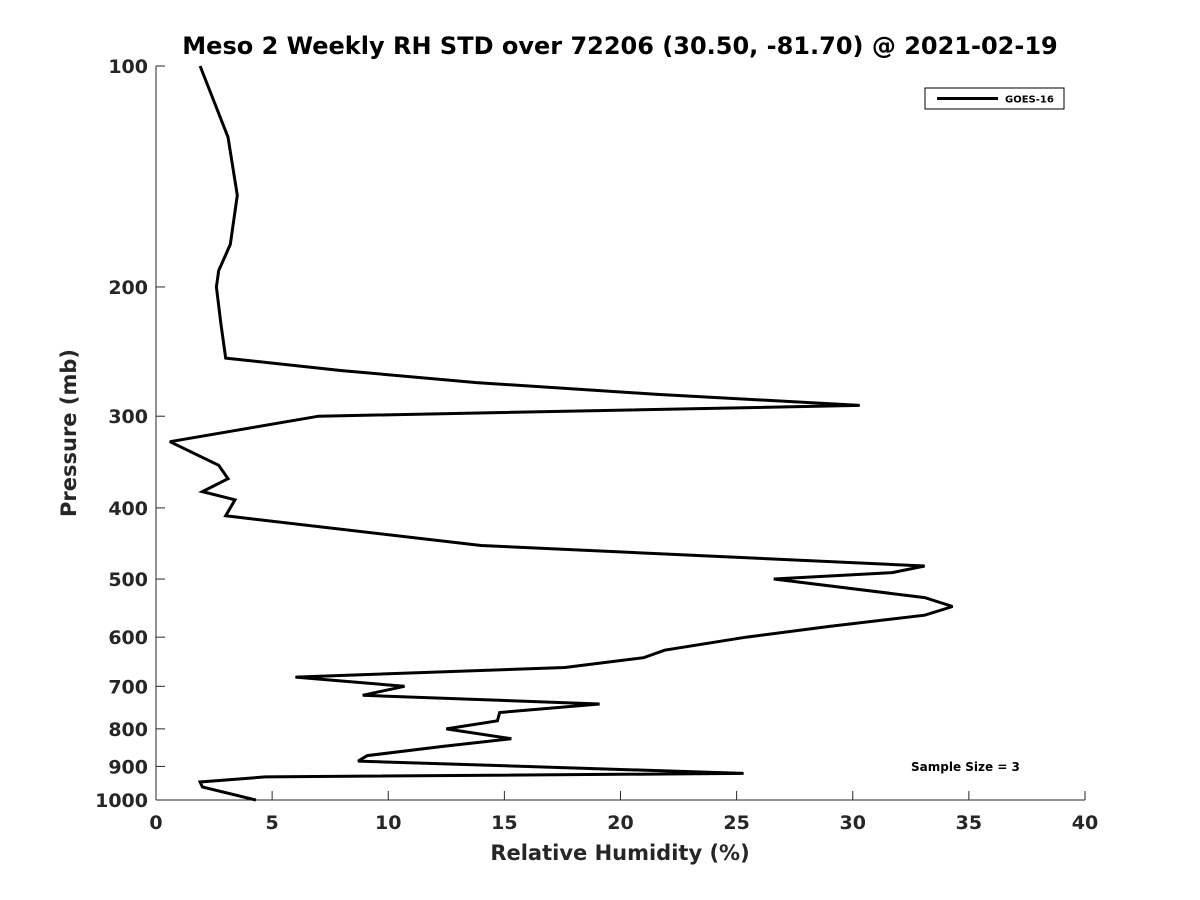 The image size is (1200, 900). I want to click on y-axis-label: Pressure (mb), so click(69, 433).